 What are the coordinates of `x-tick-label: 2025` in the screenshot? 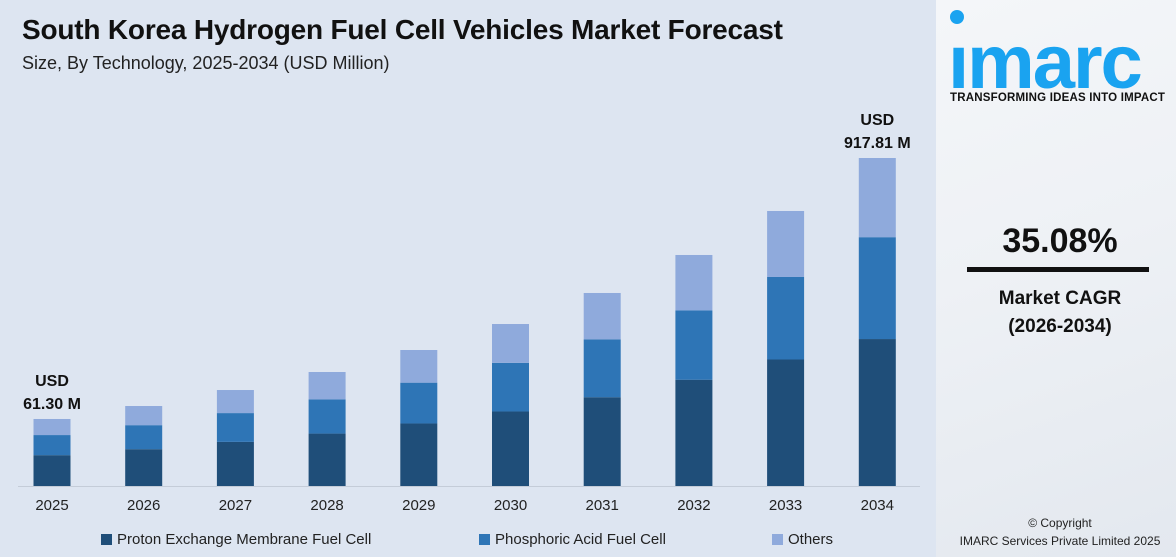 It's located at (51, 505).